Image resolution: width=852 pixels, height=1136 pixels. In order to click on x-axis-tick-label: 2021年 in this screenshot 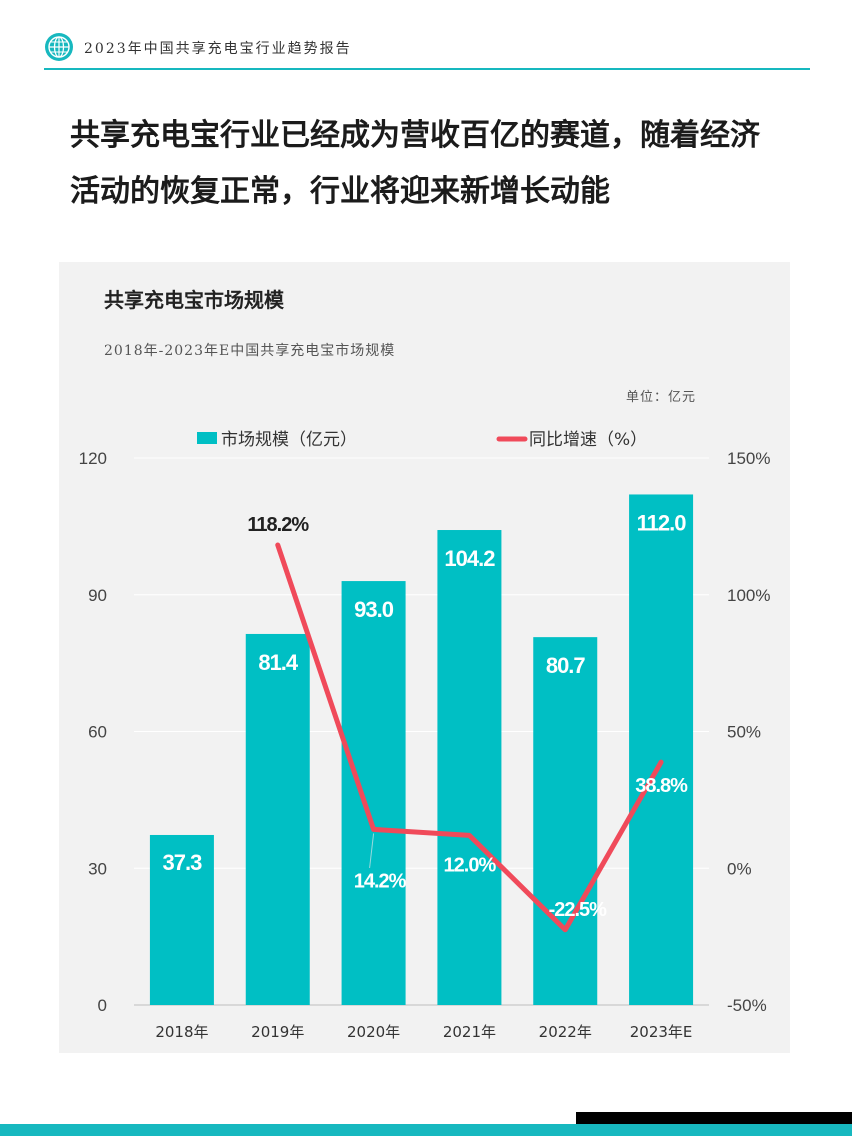, I will do `click(469, 1032)`.